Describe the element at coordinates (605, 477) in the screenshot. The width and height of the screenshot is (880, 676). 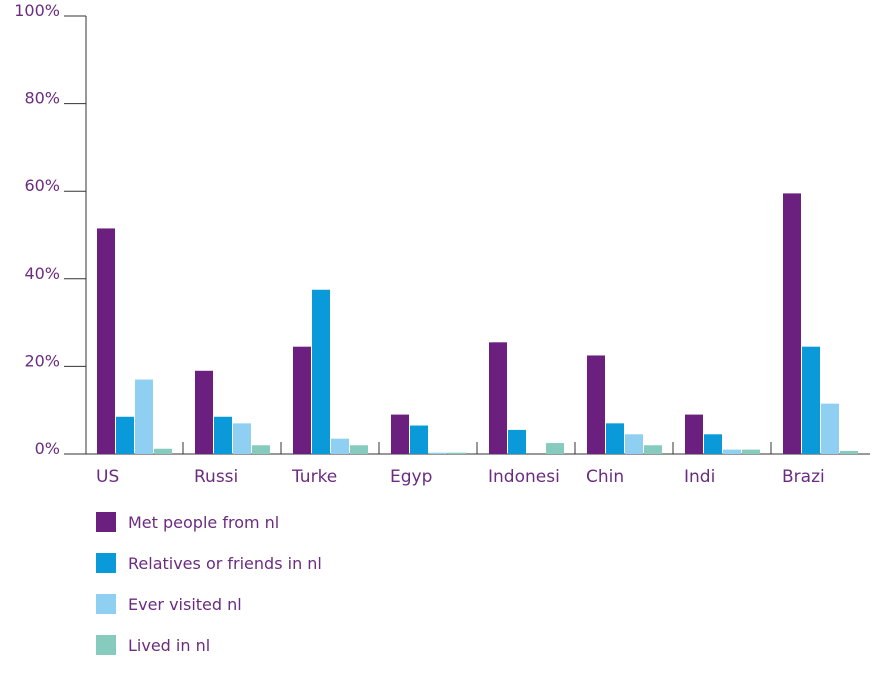
I see `x-tick-label: Chin` at that location.